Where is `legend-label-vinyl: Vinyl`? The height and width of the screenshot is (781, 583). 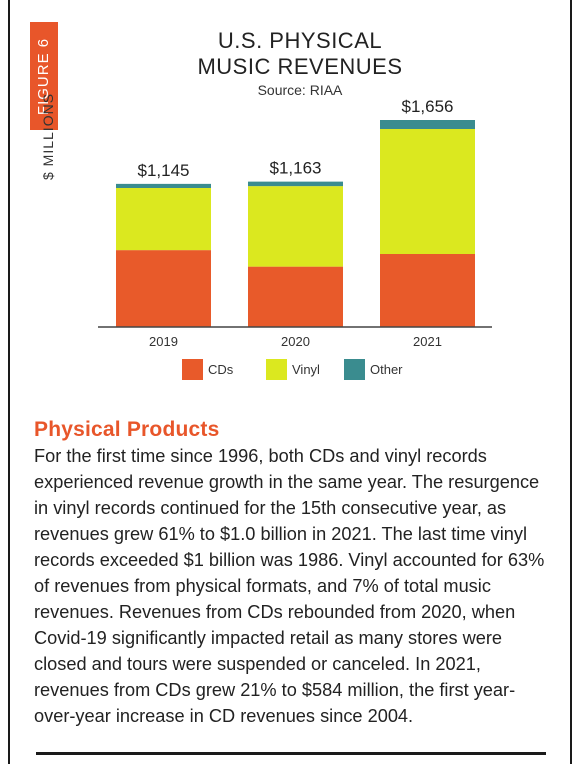 legend-label-vinyl: Vinyl is located at coordinates (306, 369).